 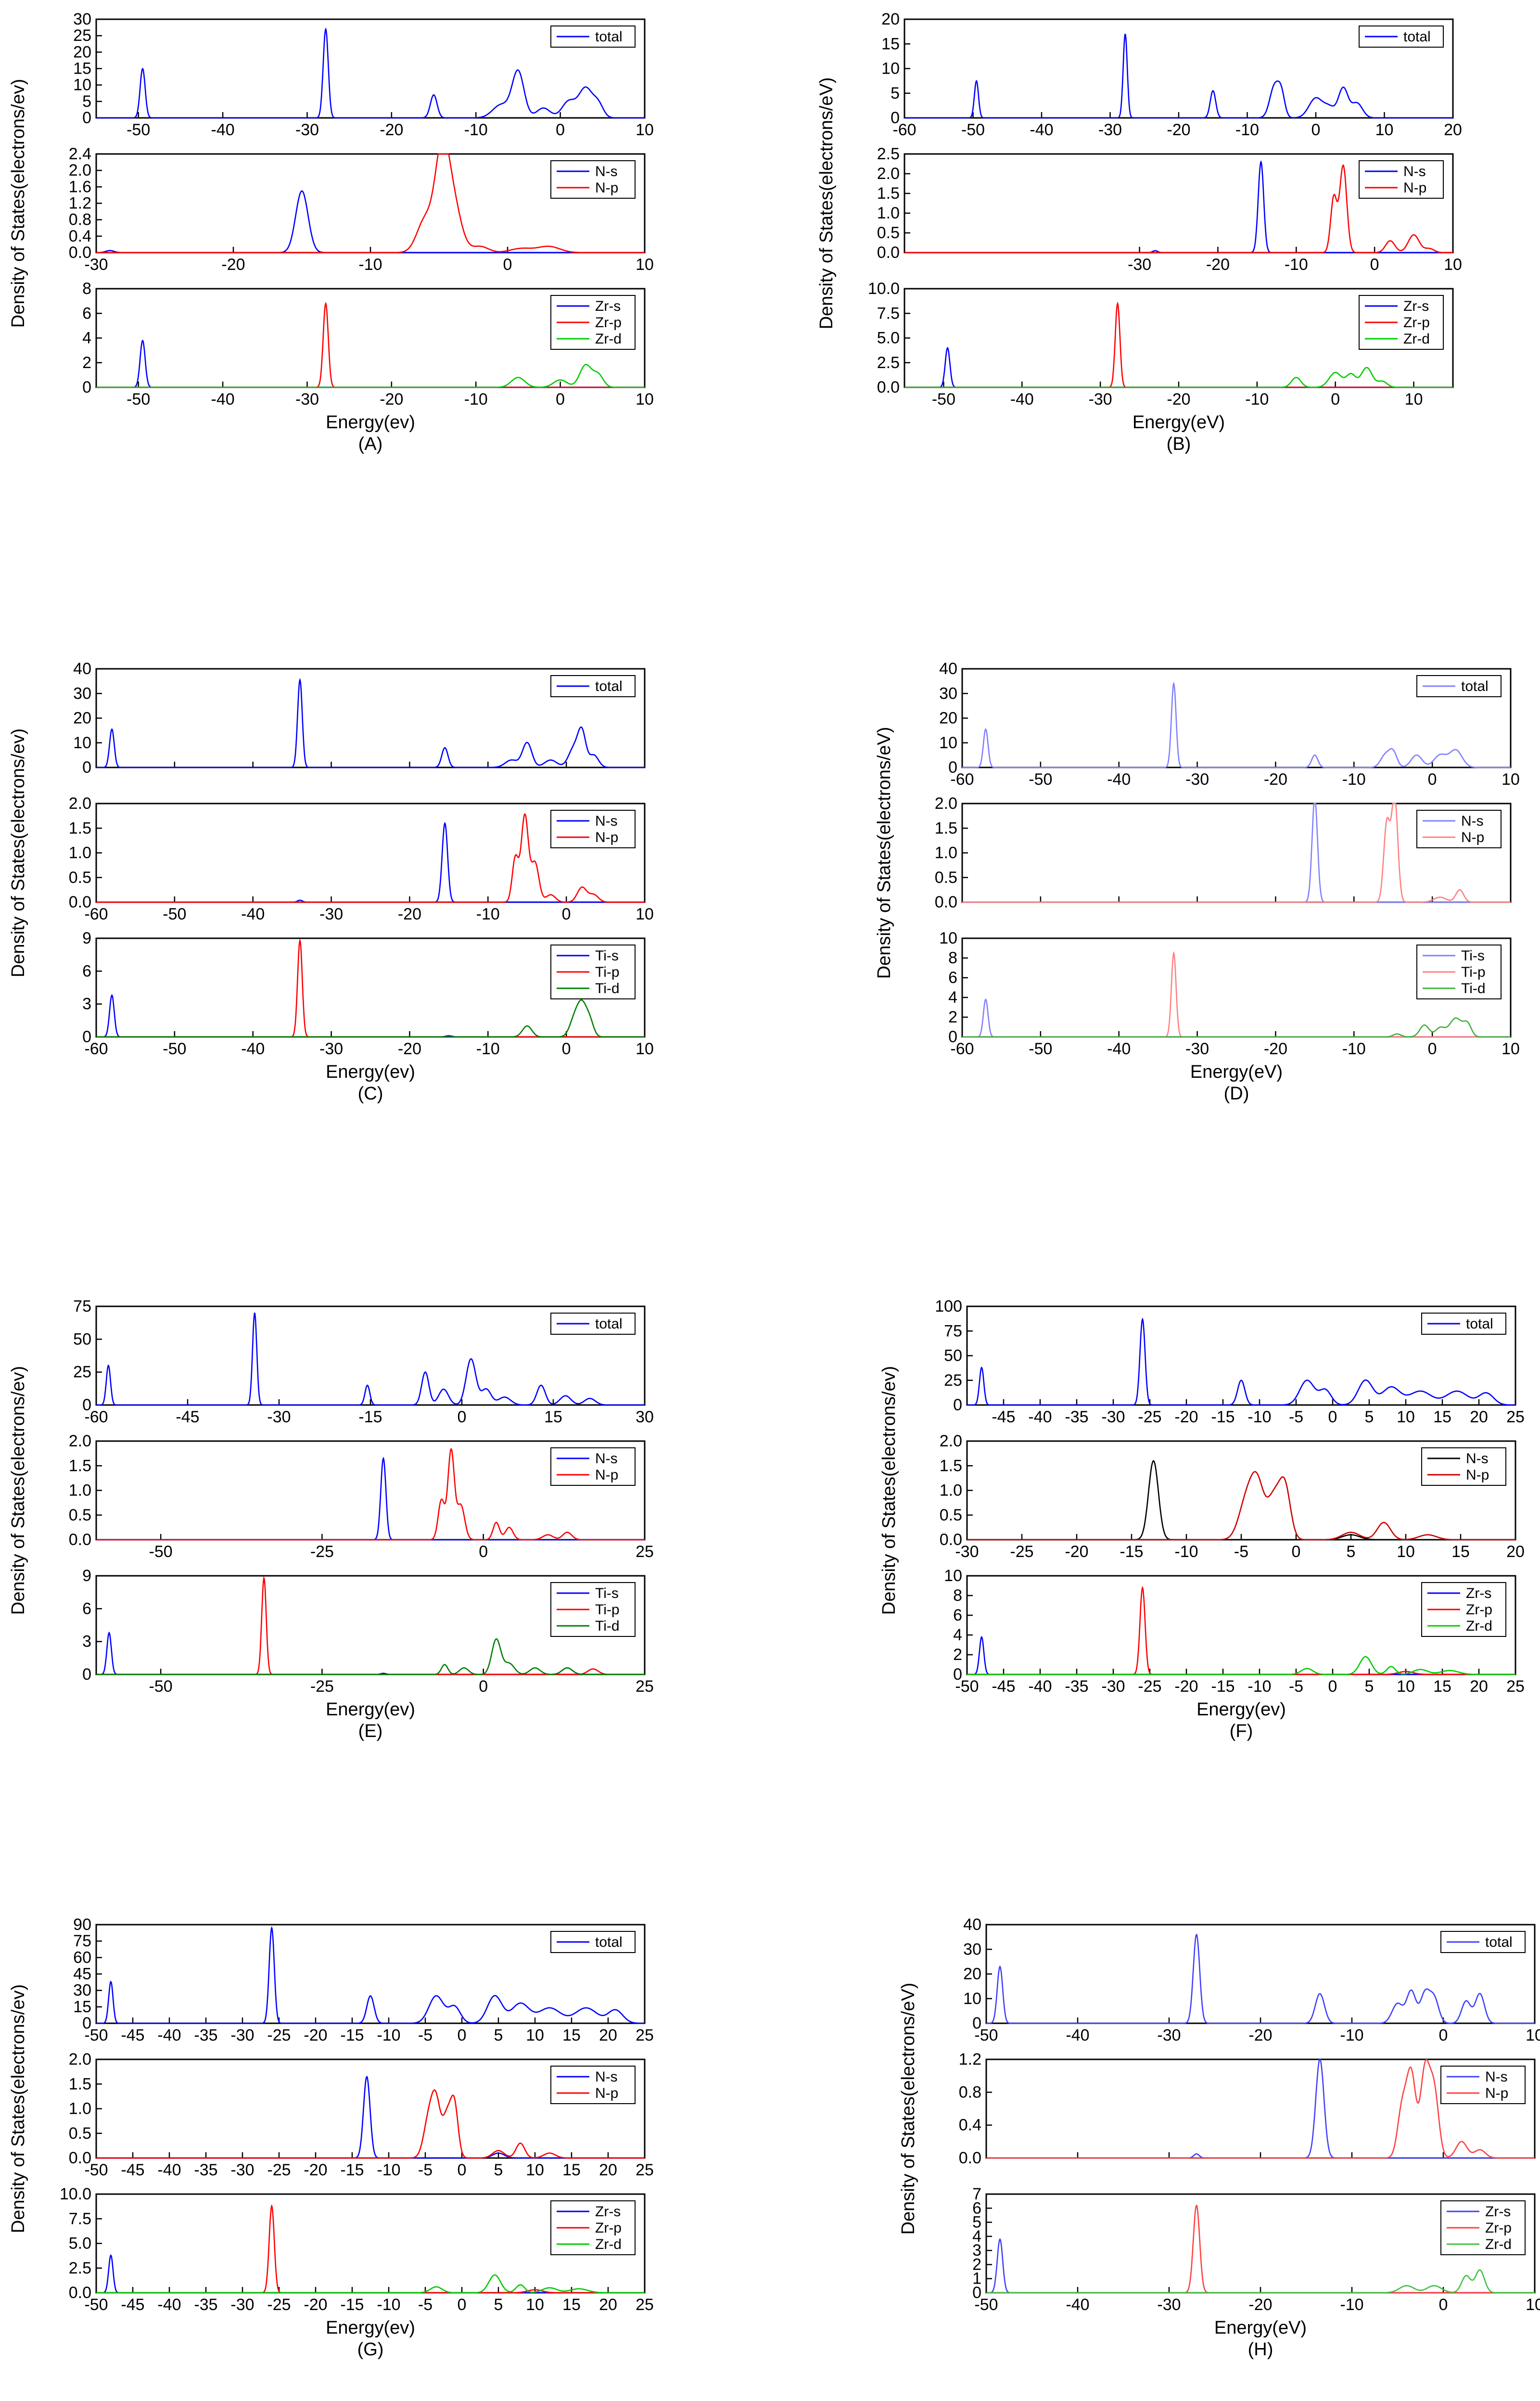 What do you see at coordinates (1224, 852) in the screenshot?
I see `chart-d-panel-2: 0.0 0.5 1.0 1.5 2.0 N-sN-p` at bounding box center [1224, 852].